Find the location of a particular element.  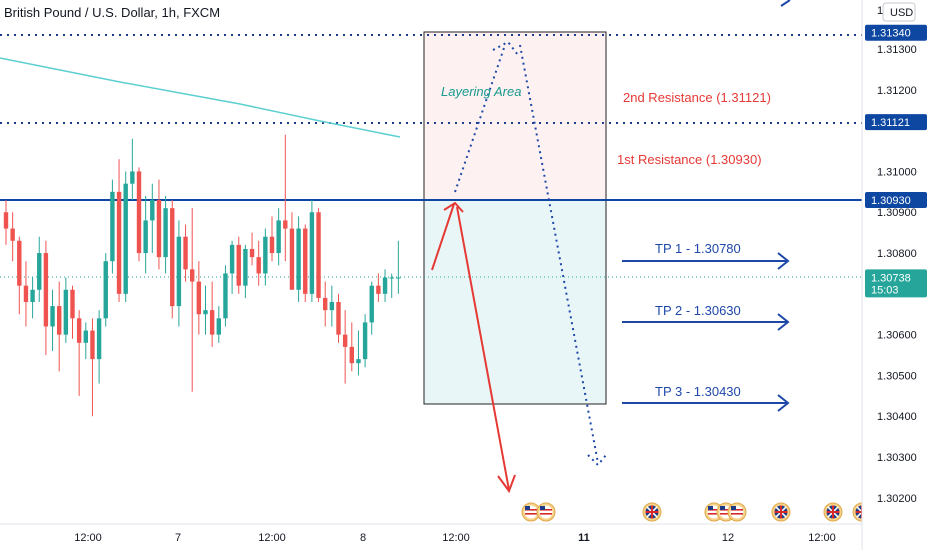

price-tick-label: 1.30800 is located at coordinates (897, 254).